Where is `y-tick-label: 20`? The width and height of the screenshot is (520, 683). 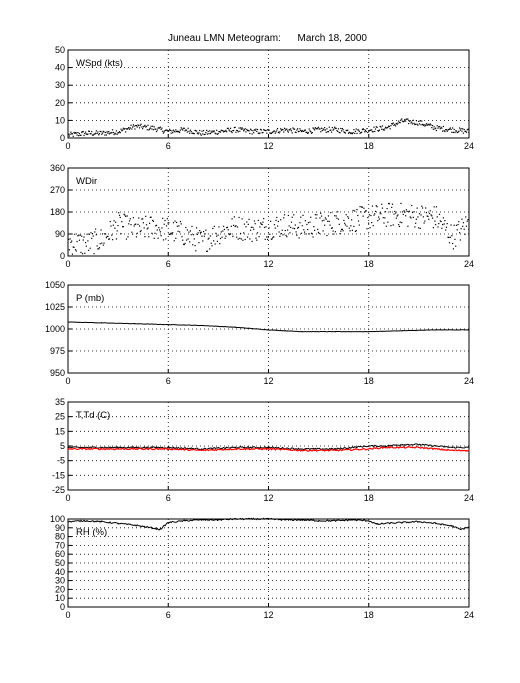 y-tick-label: 20 is located at coordinates (60, 589).